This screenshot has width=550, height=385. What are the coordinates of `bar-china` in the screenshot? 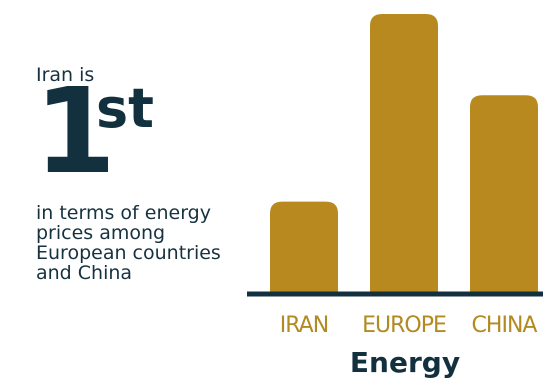 It's located at (504, 194).